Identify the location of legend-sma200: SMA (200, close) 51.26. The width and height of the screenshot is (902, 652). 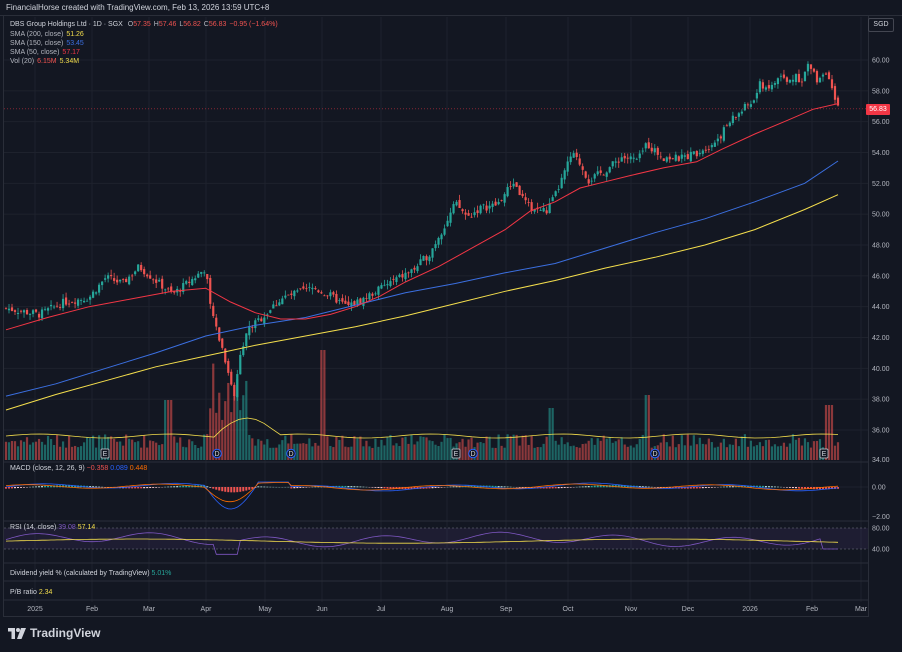
(47, 34).